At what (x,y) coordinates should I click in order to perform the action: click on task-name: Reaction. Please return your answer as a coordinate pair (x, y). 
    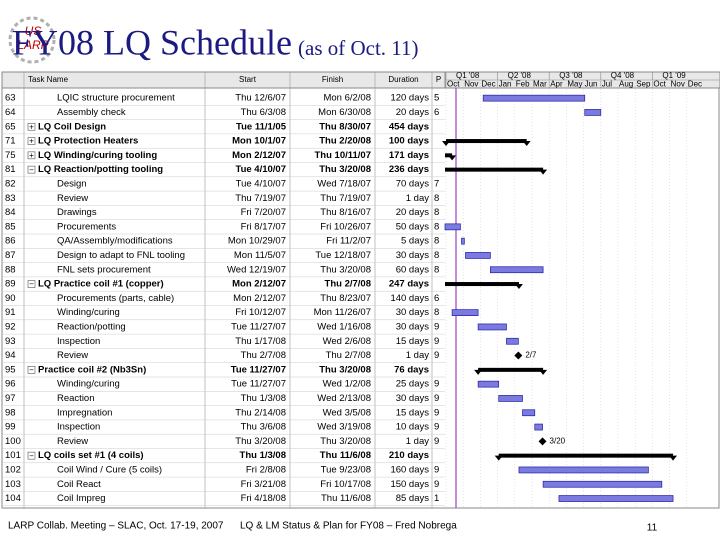
    Looking at the image, I should click on (76, 398).